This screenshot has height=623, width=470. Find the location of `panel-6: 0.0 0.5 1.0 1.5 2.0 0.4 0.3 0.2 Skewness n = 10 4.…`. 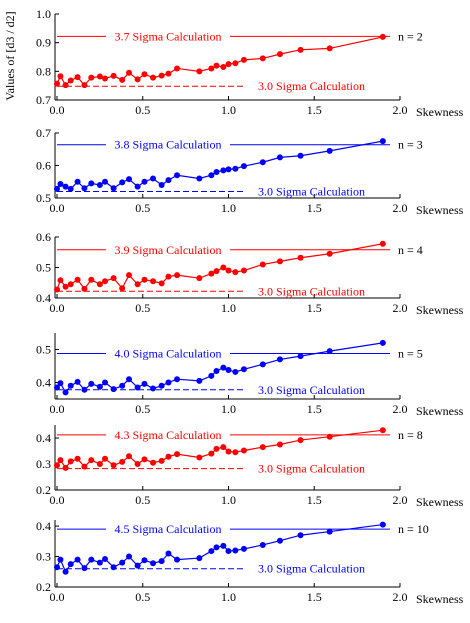

panel-6: 0.0 0.5 1.0 1.5 2.0 0.4 0.3 0.2 Skewness n = 10 4.… is located at coordinates (250, 562).